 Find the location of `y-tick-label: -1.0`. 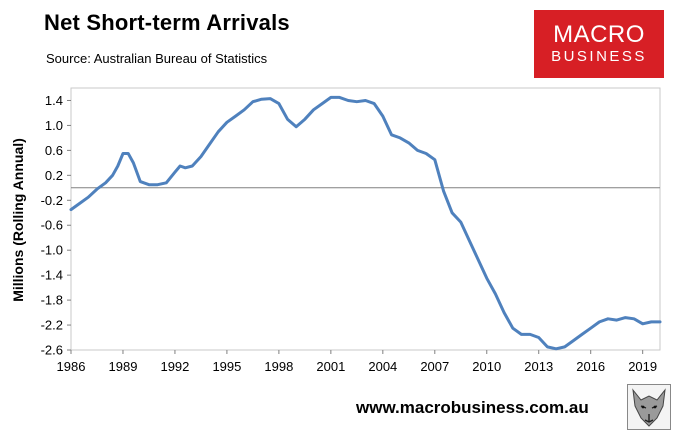

y-tick-label: -1.0 is located at coordinates (52, 250).